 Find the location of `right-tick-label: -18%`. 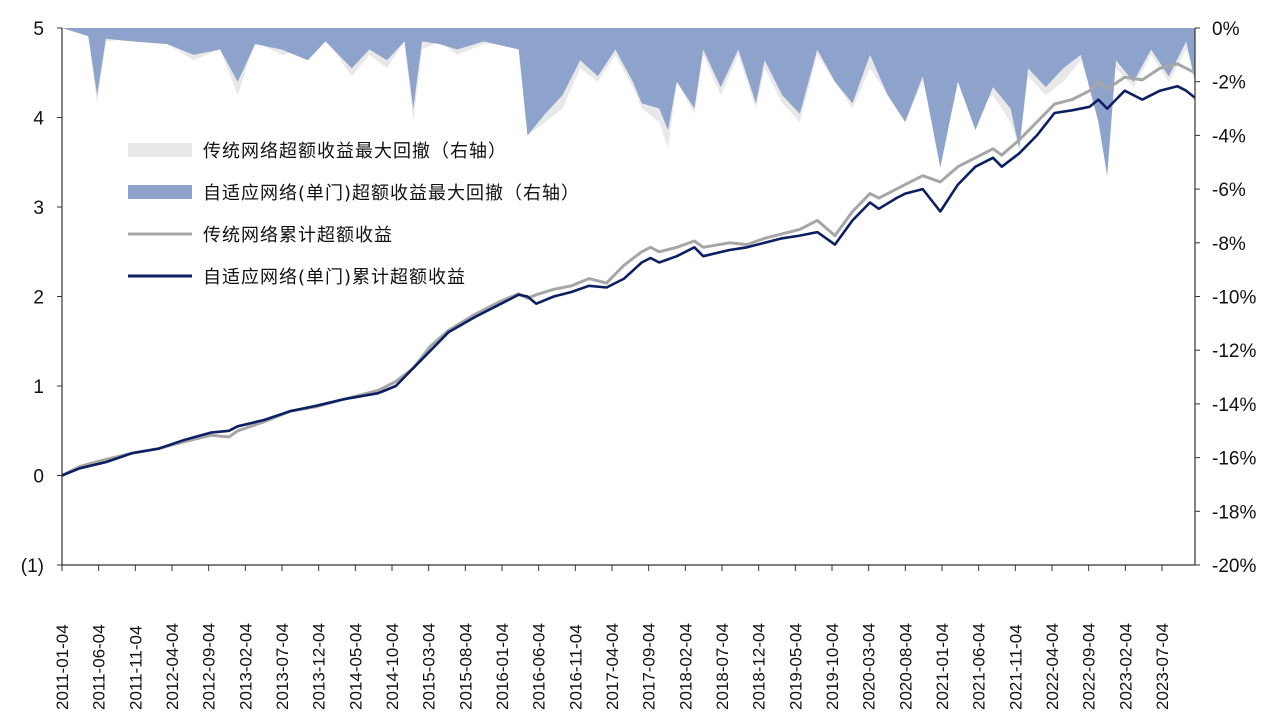

right-tick-label: -18% is located at coordinates (1234, 512).